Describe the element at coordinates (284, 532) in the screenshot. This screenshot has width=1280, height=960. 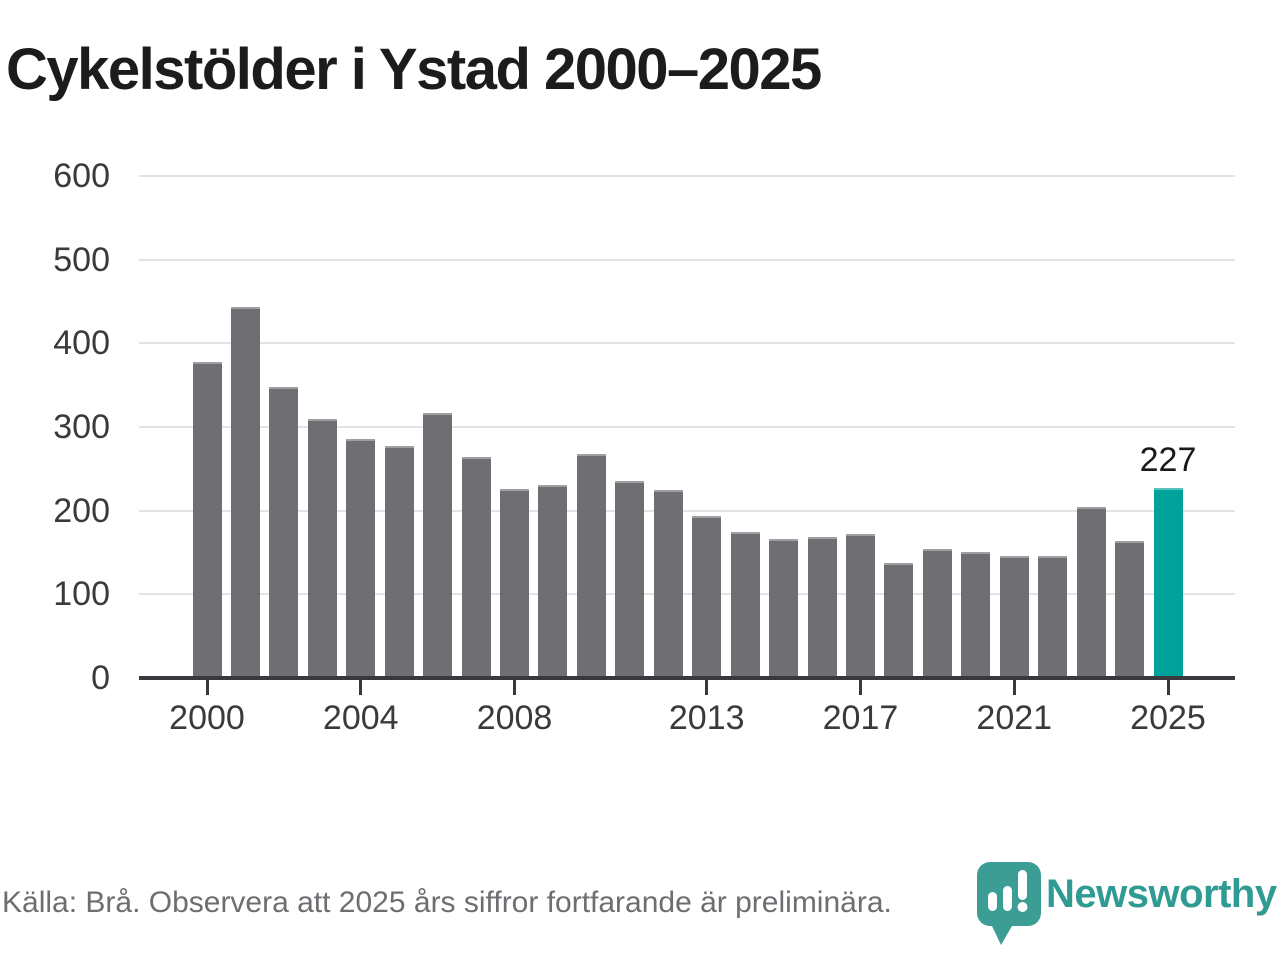
I see `bar-2002` at that location.